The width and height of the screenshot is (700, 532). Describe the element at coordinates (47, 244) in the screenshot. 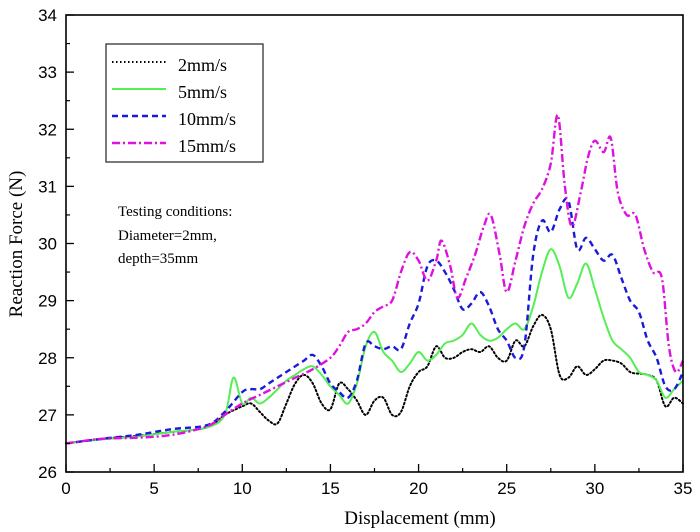

I see `y-tick-label: 30` at that location.